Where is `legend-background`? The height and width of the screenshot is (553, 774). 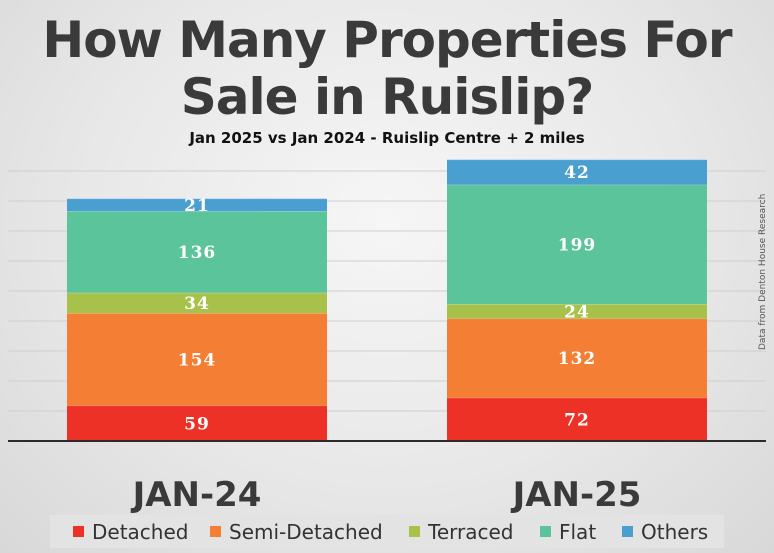
legend-background is located at coordinates (387, 531).